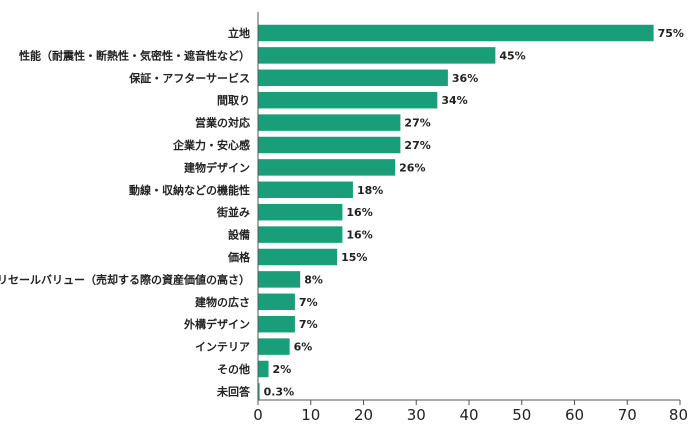 Image resolution: width=700 pixels, height=442 pixels. Describe the element at coordinates (211, 145) in the screenshot. I see `category-label: 企業力・安心感` at that location.